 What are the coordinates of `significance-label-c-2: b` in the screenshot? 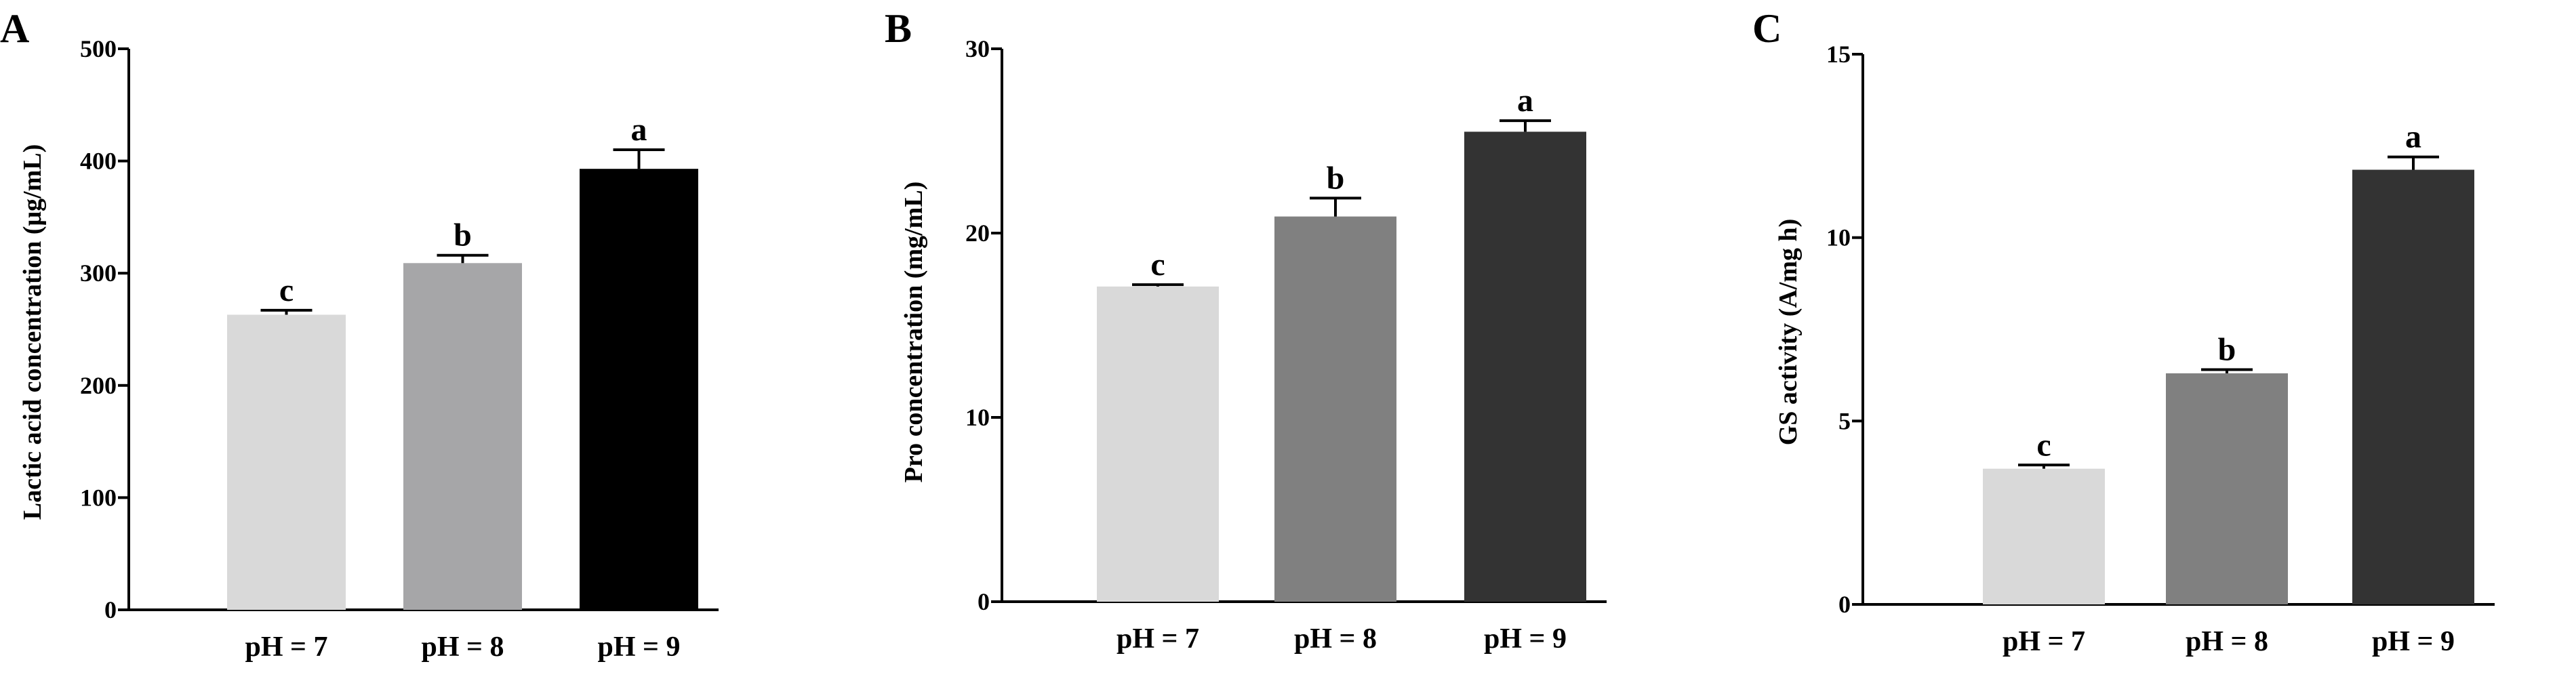 It's located at (2227, 350).